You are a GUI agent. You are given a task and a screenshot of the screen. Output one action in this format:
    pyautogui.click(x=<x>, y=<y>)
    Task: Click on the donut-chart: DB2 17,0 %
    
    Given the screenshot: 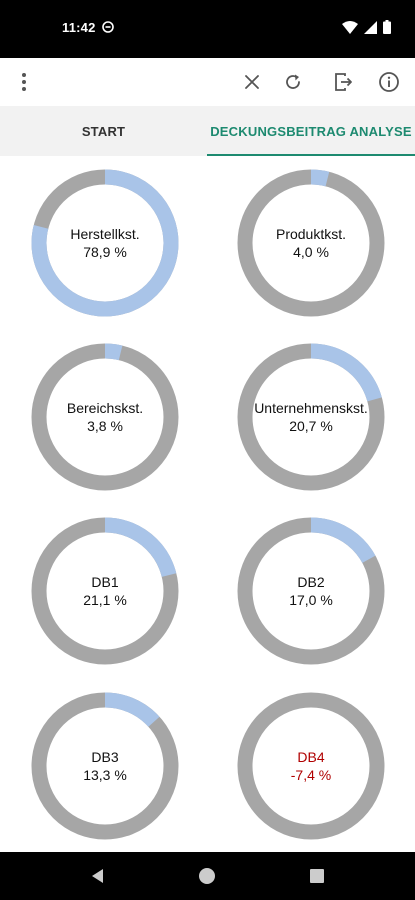 What is the action you would take?
    pyautogui.click(x=311, y=591)
    